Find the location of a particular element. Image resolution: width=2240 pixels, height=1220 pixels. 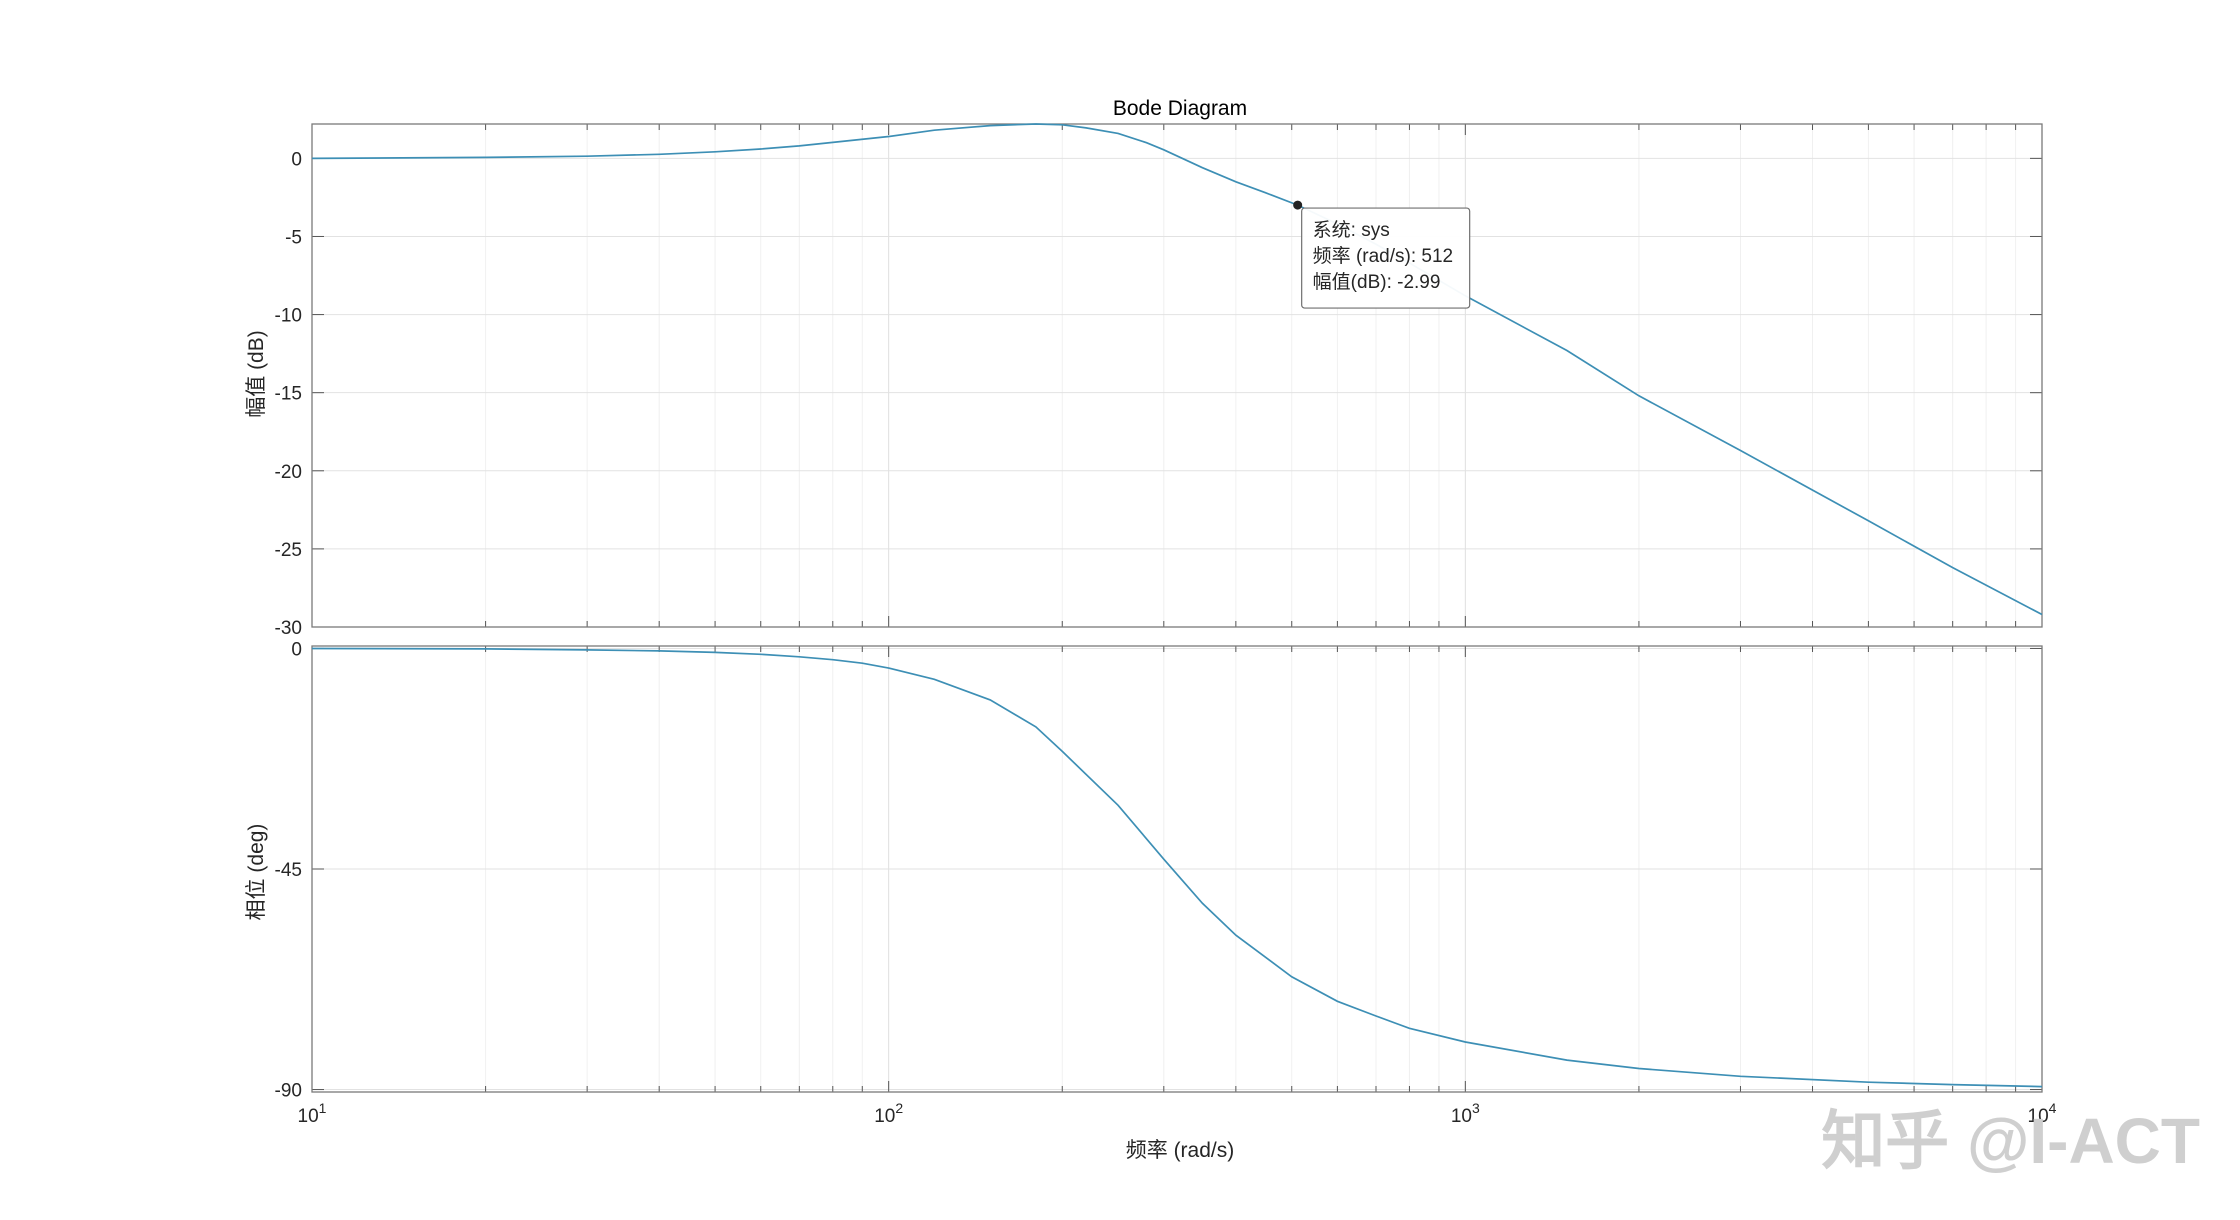

datatip-line: 系统: sys is located at coordinates (1351, 230).